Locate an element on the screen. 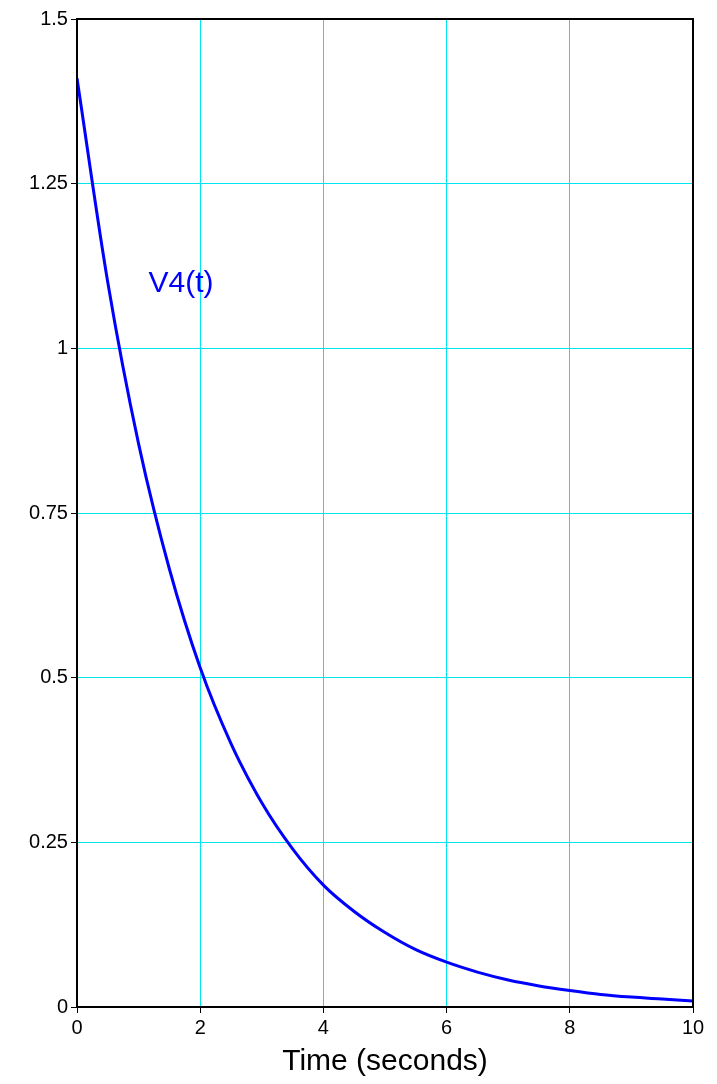  y-tick-label: 1 is located at coordinates (62, 346).